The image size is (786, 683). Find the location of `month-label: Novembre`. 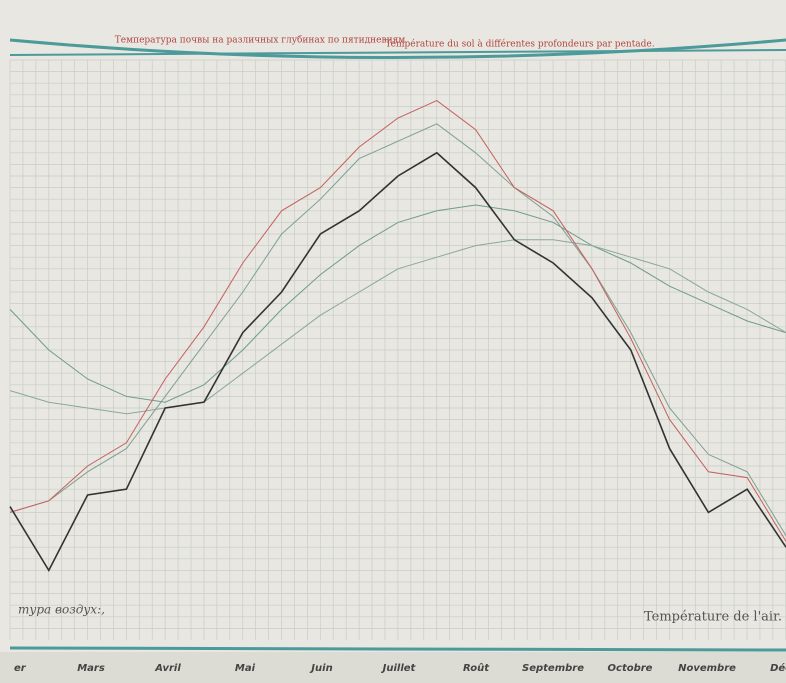

month-label: Novembre is located at coordinates (707, 668).